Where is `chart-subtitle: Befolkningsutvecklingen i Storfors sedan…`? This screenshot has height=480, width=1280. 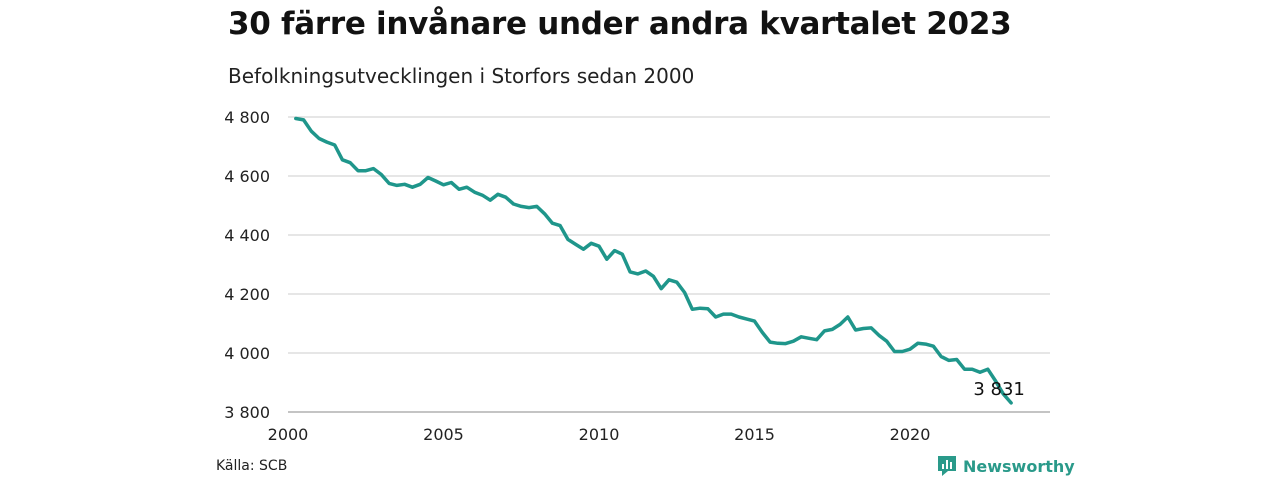
chart-subtitle: Befolkningsutvecklingen i Storfors sedan… is located at coordinates (461, 76).